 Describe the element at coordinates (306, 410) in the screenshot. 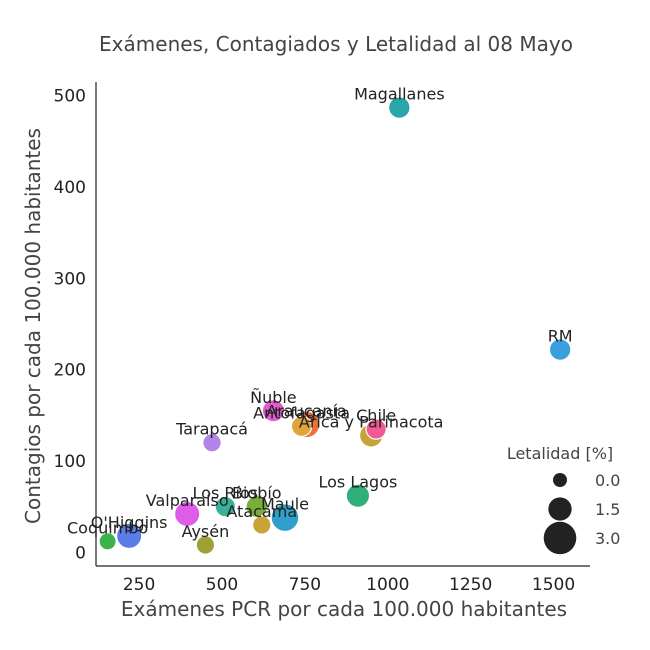

I see `data-point-label: Araucanía` at that location.